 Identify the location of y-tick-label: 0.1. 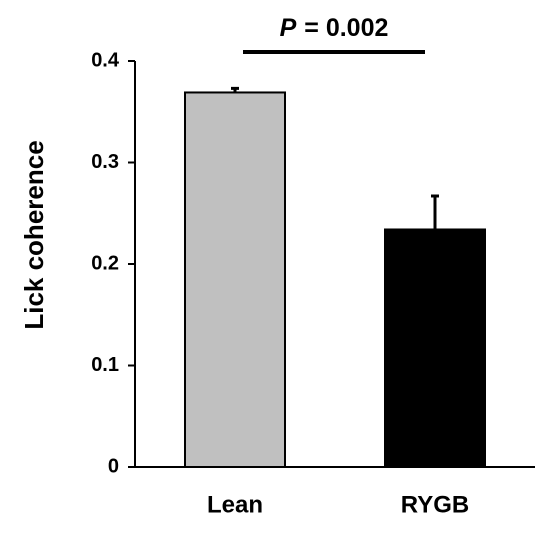
(105, 365).